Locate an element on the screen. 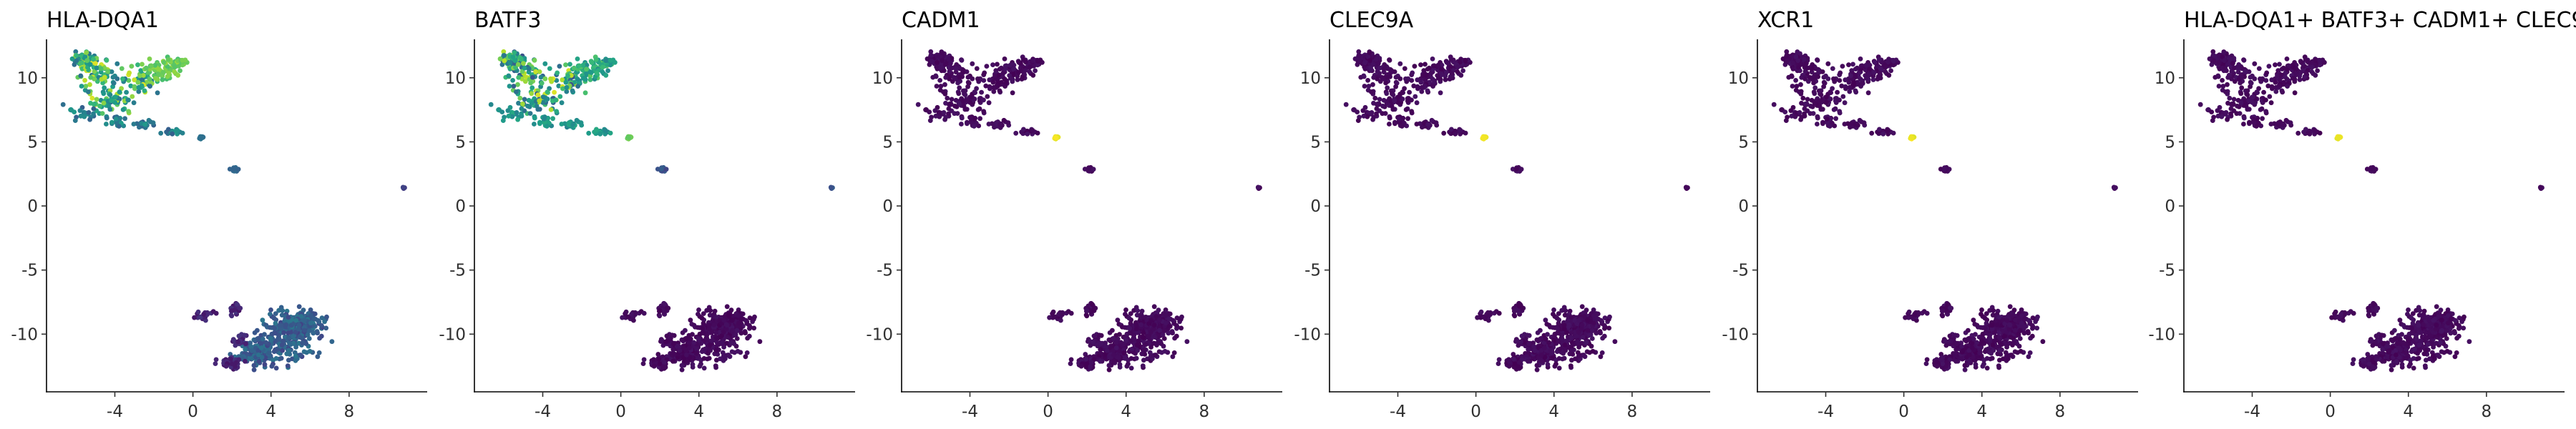 The height and width of the screenshot is (429, 2576). x-tick-label: 4 is located at coordinates (698, 412).